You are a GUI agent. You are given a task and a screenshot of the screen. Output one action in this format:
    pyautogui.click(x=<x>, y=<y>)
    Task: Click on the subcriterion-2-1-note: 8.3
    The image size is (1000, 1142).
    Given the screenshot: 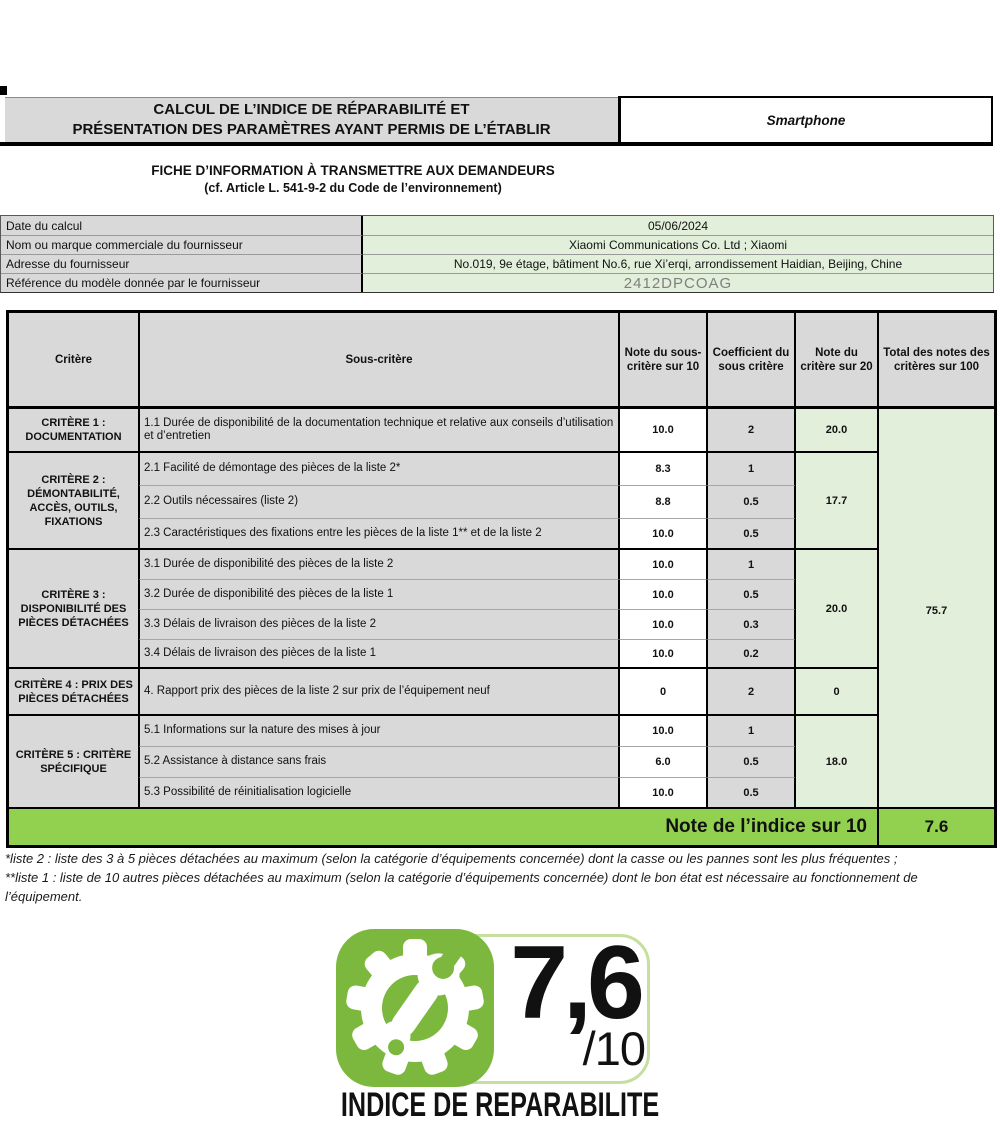 What is the action you would take?
    pyautogui.click(x=663, y=468)
    